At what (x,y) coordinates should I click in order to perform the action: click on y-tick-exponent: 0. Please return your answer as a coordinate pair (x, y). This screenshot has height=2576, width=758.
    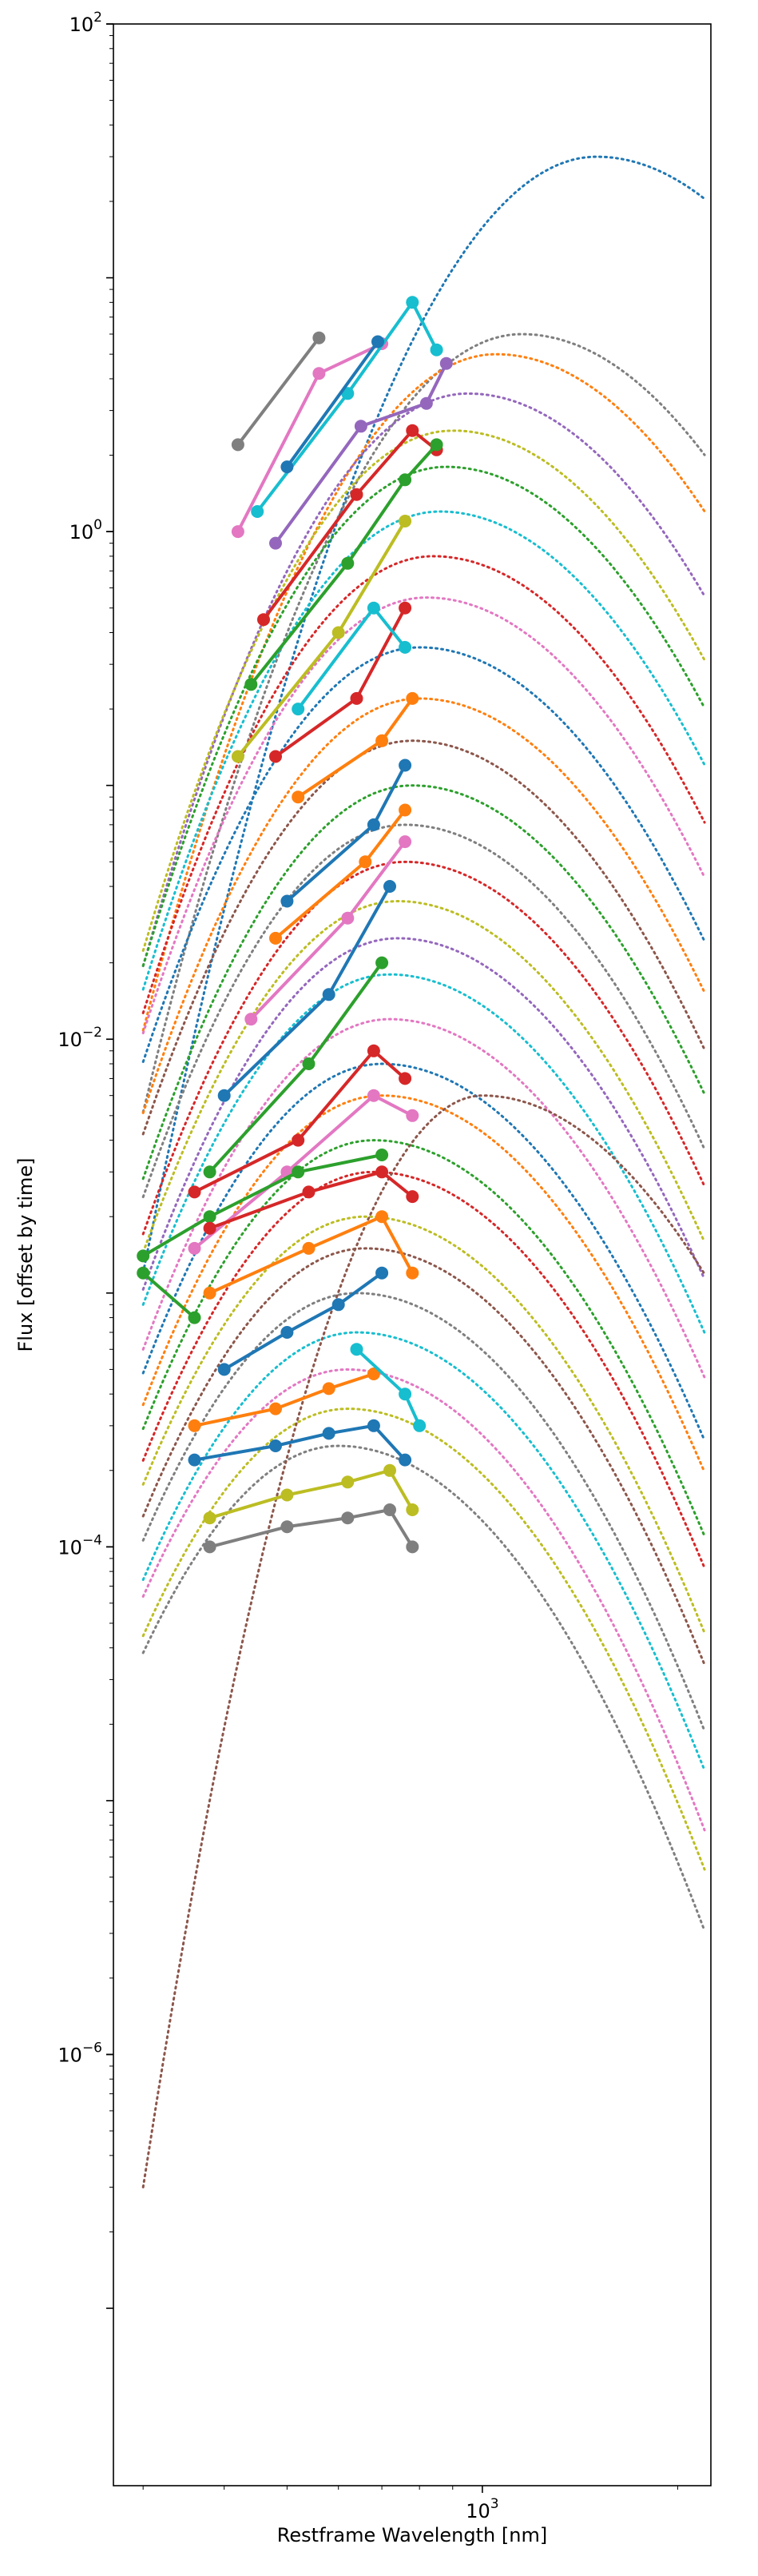
    Looking at the image, I should click on (97, 525).